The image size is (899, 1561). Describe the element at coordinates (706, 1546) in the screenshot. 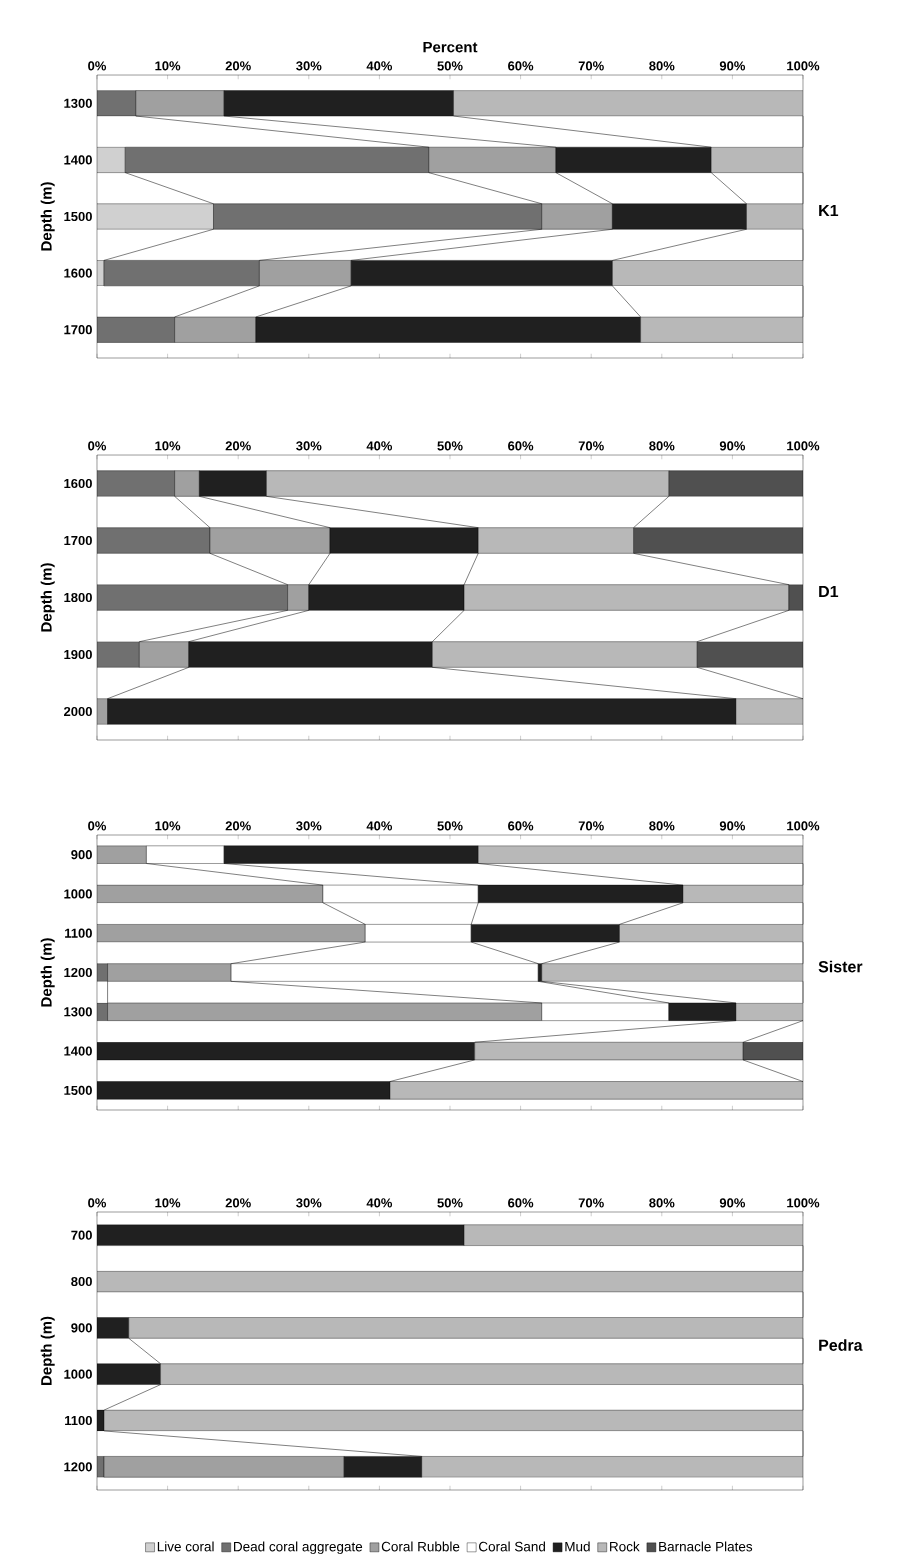

I see `legend-label: Barnacle Plates` at that location.